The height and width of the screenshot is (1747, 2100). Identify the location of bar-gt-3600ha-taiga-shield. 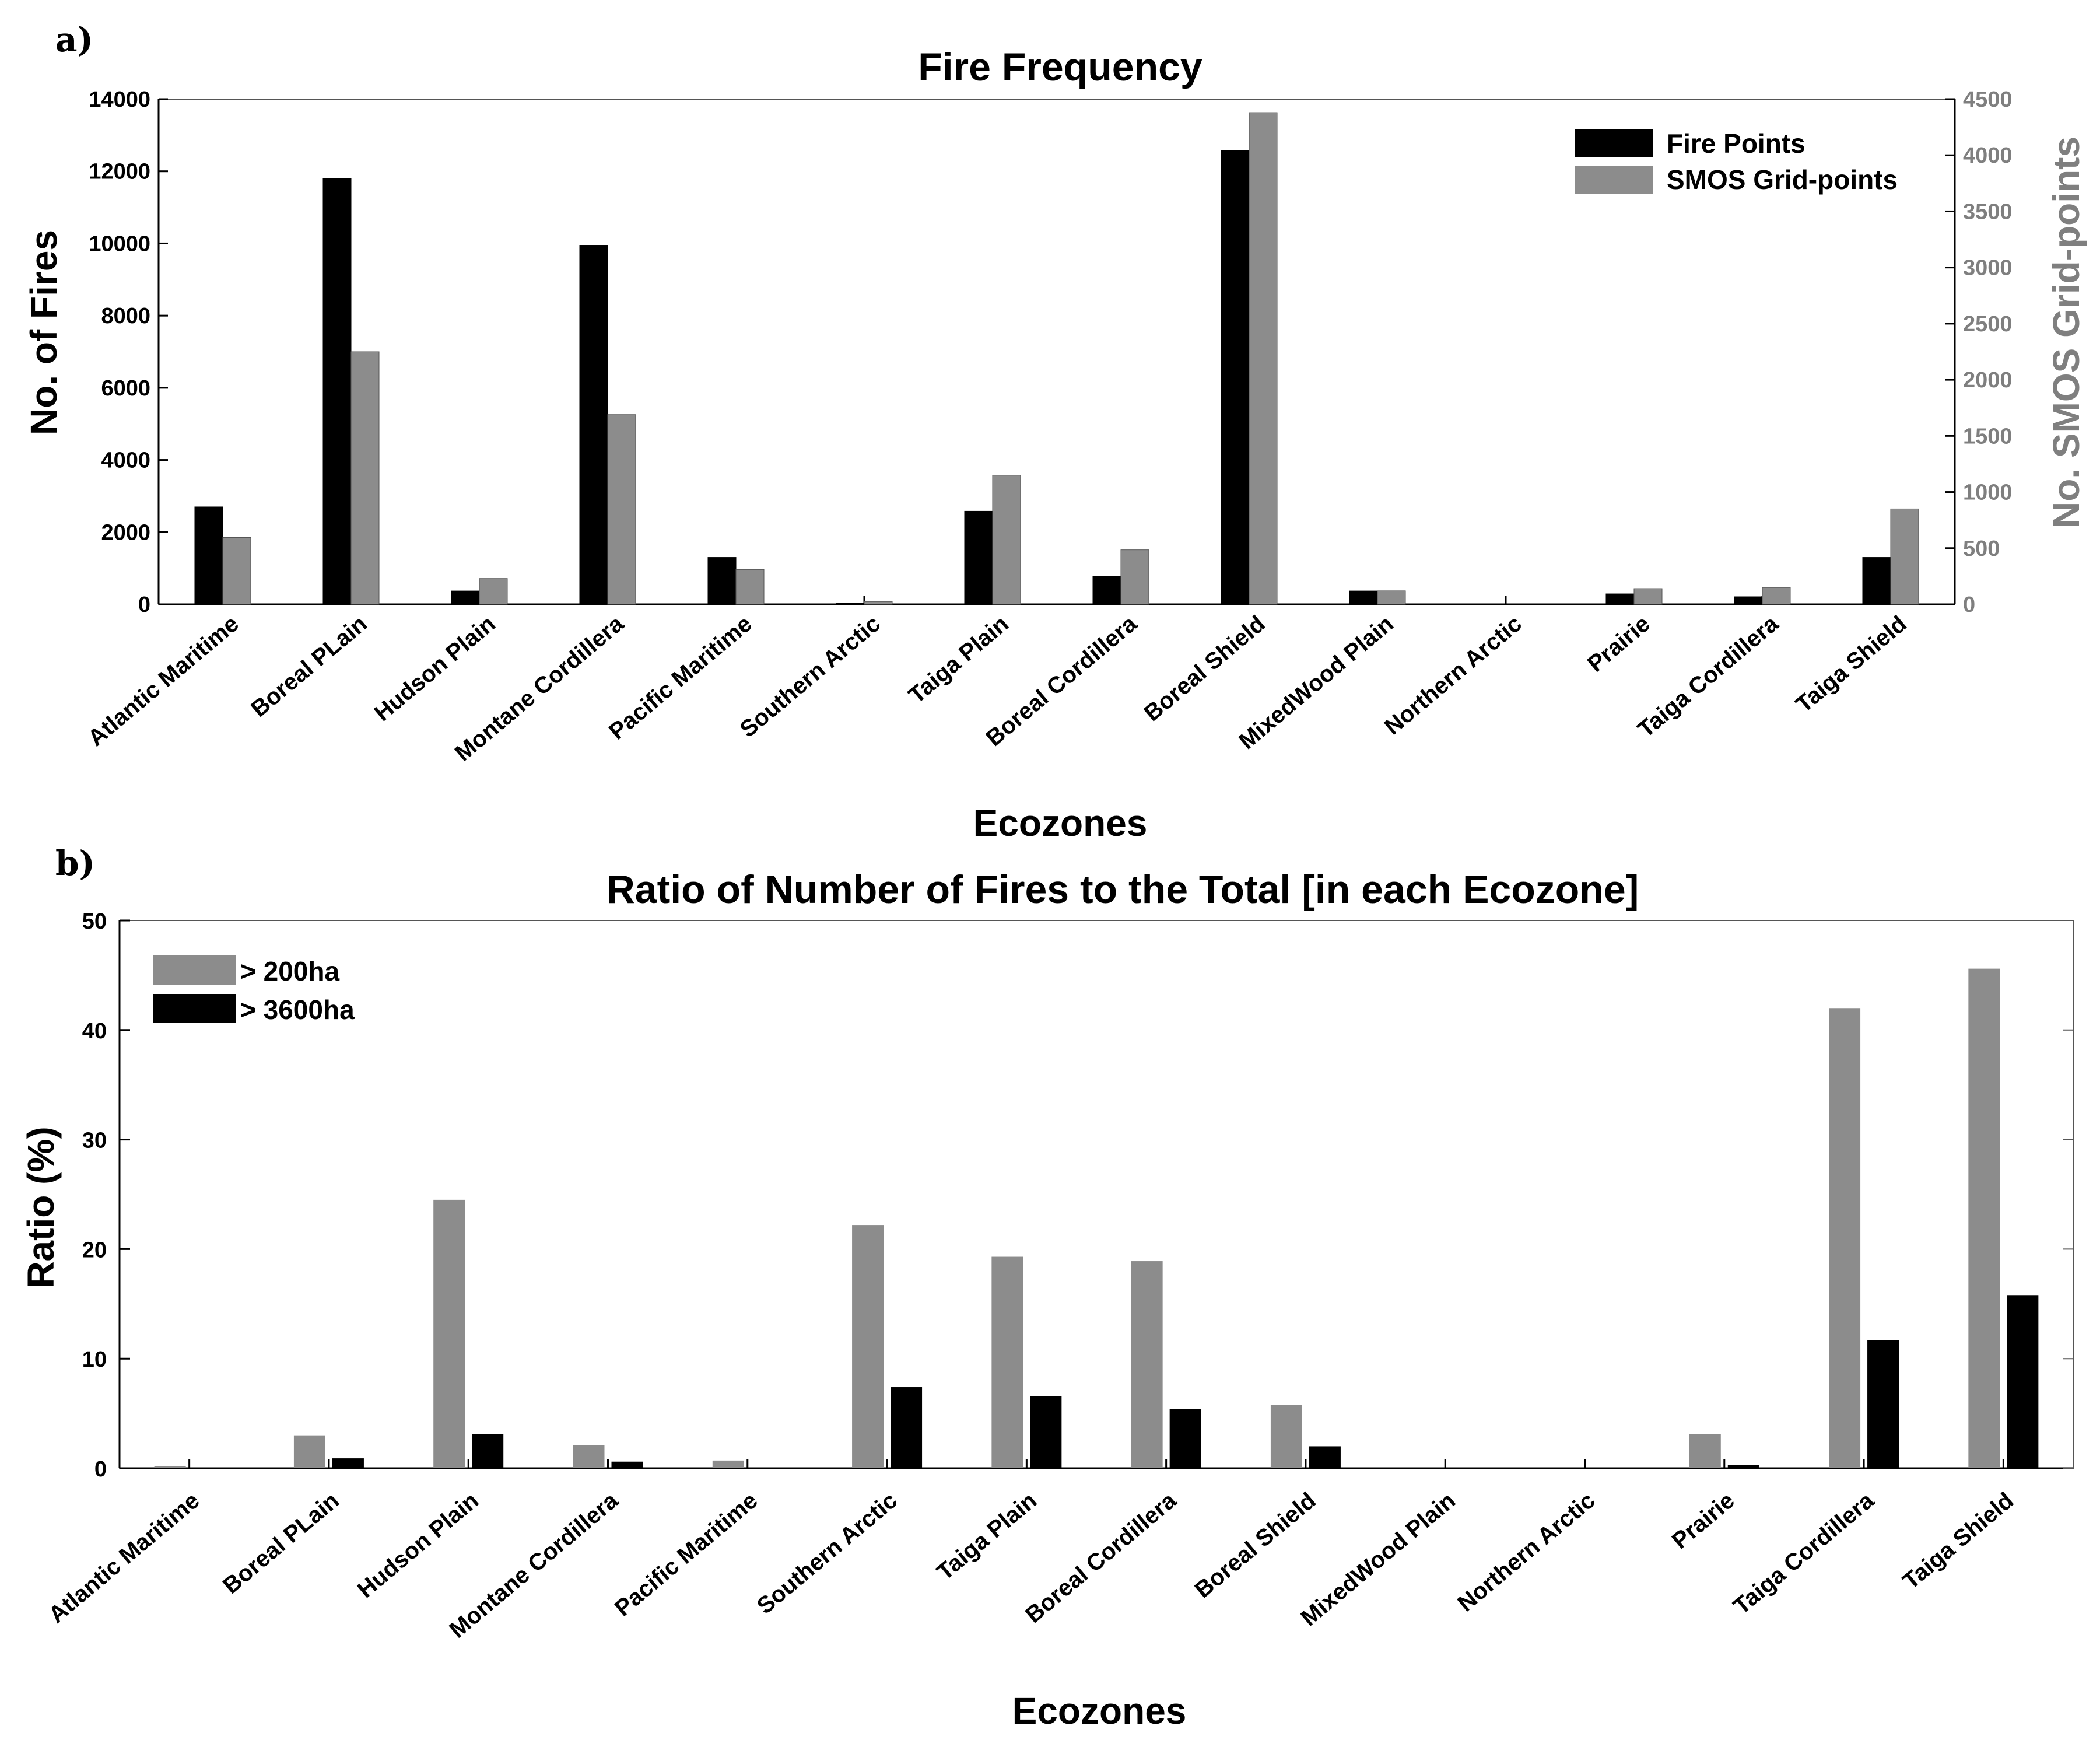
(2023, 1382).